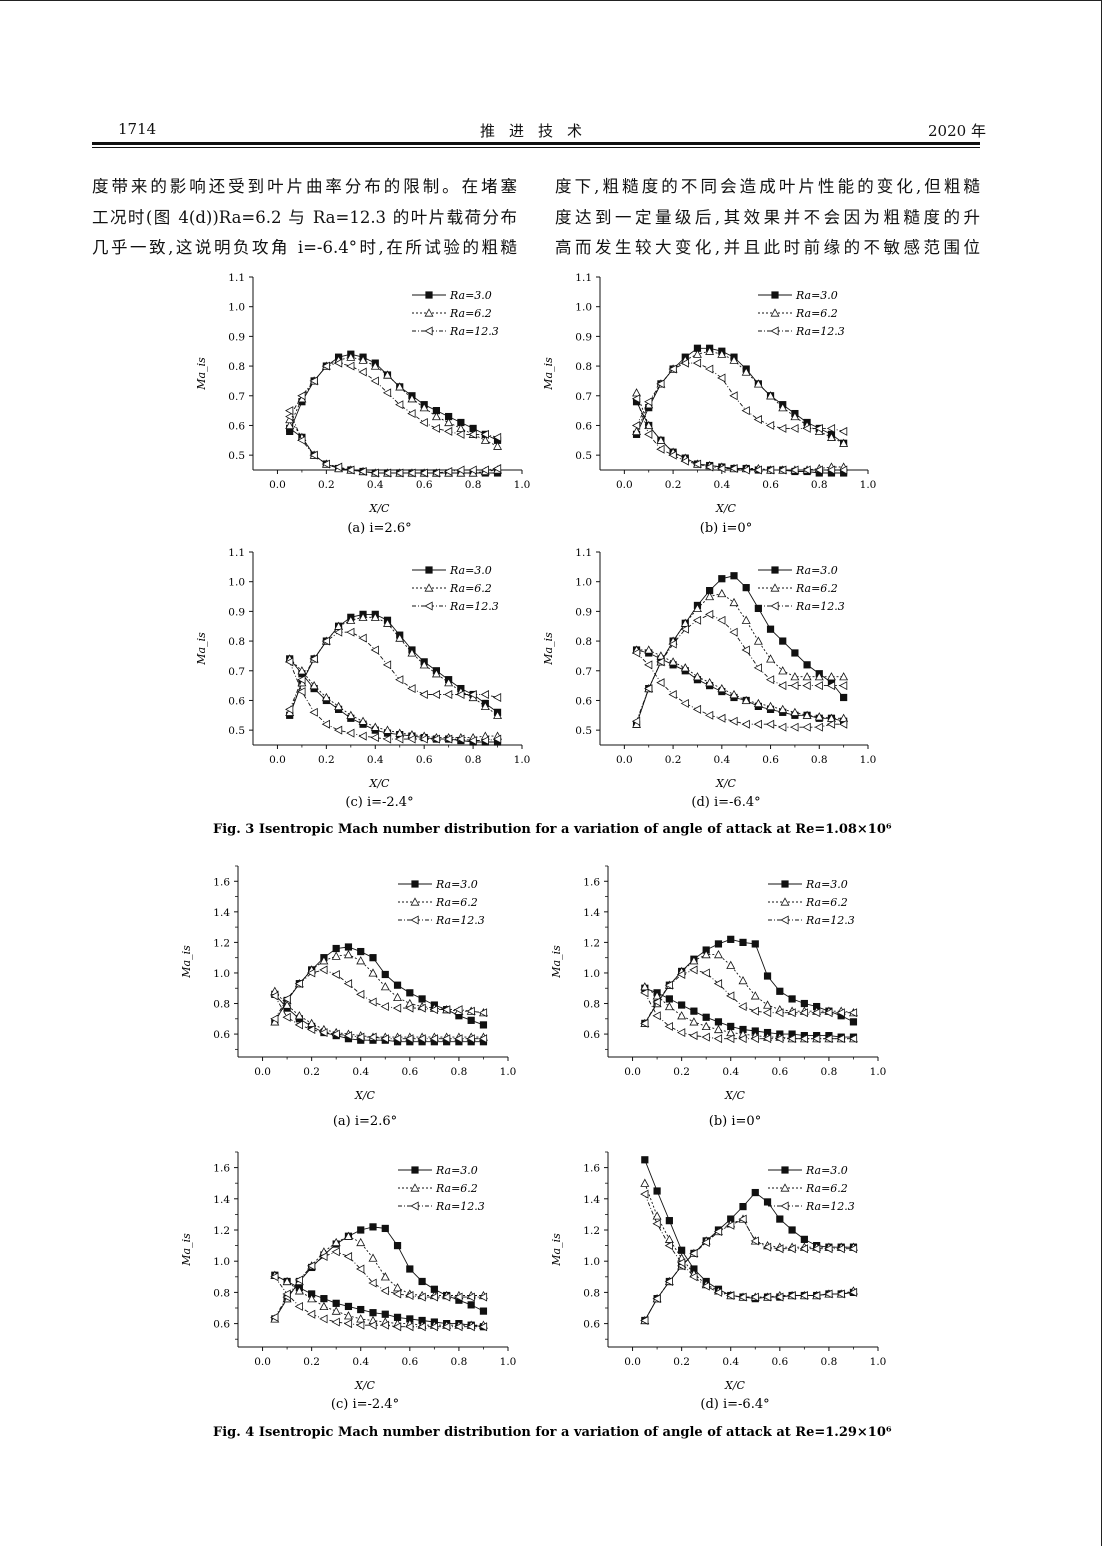 This screenshot has height=1546, width=1102. What do you see at coordinates (304, 186) in the screenshot?
I see `text-line: 度带来的影响还受到叶片曲率分布的限制。在堵塞` at bounding box center [304, 186].